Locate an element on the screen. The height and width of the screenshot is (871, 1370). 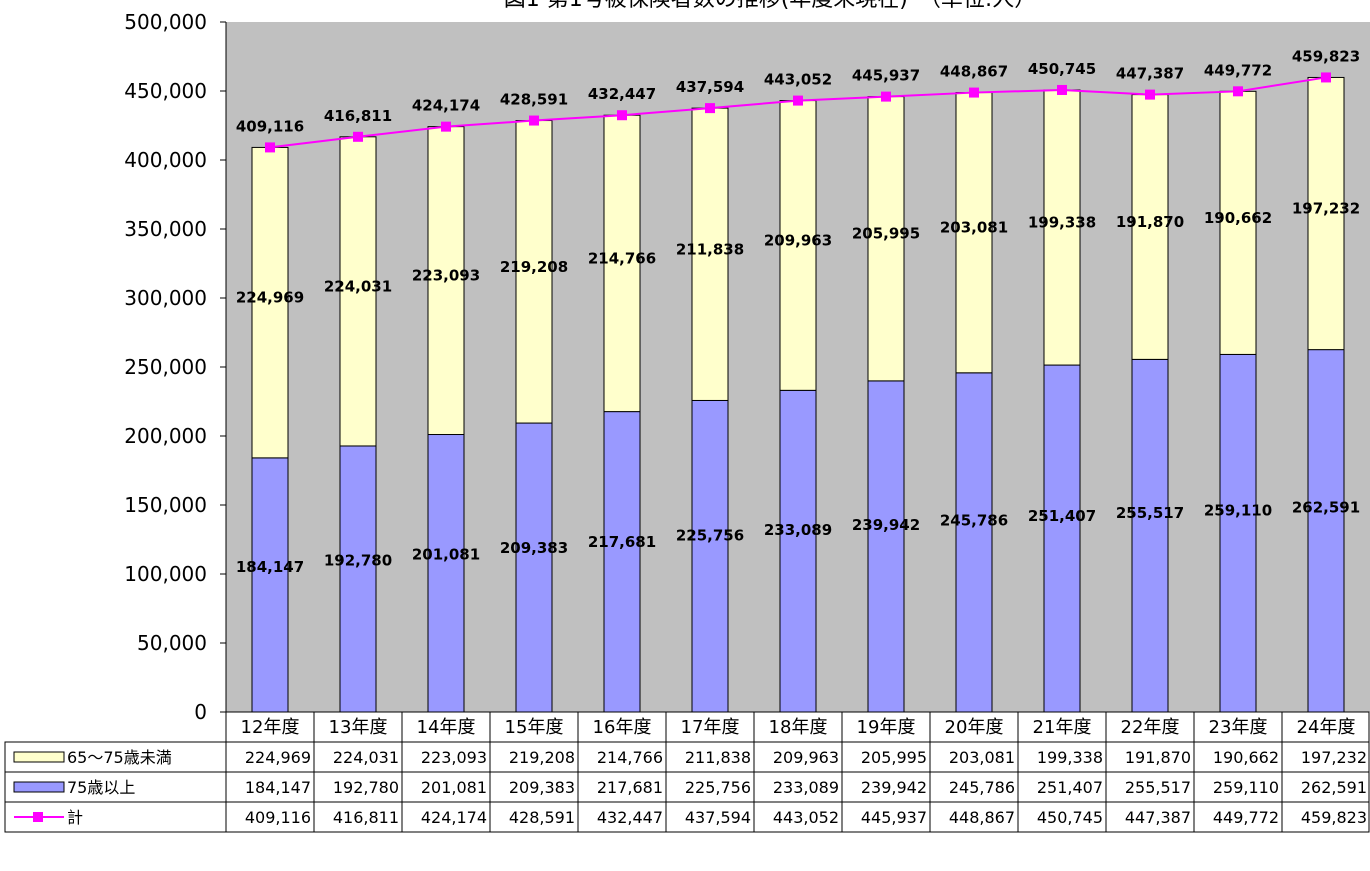
data-label-75-over: 251,407 is located at coordinates (1062, 516).